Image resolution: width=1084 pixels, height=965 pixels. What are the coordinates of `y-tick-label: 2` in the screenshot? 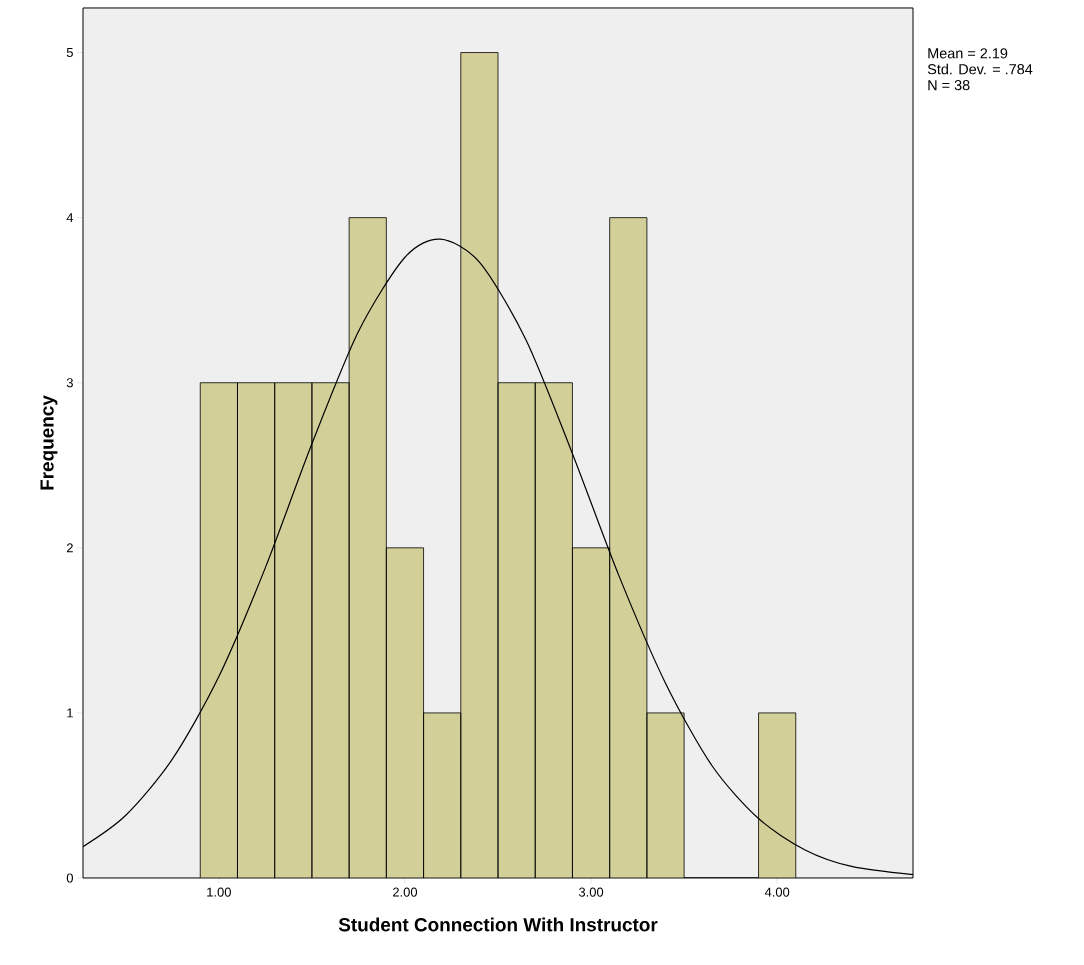 It's located at (69, 548).